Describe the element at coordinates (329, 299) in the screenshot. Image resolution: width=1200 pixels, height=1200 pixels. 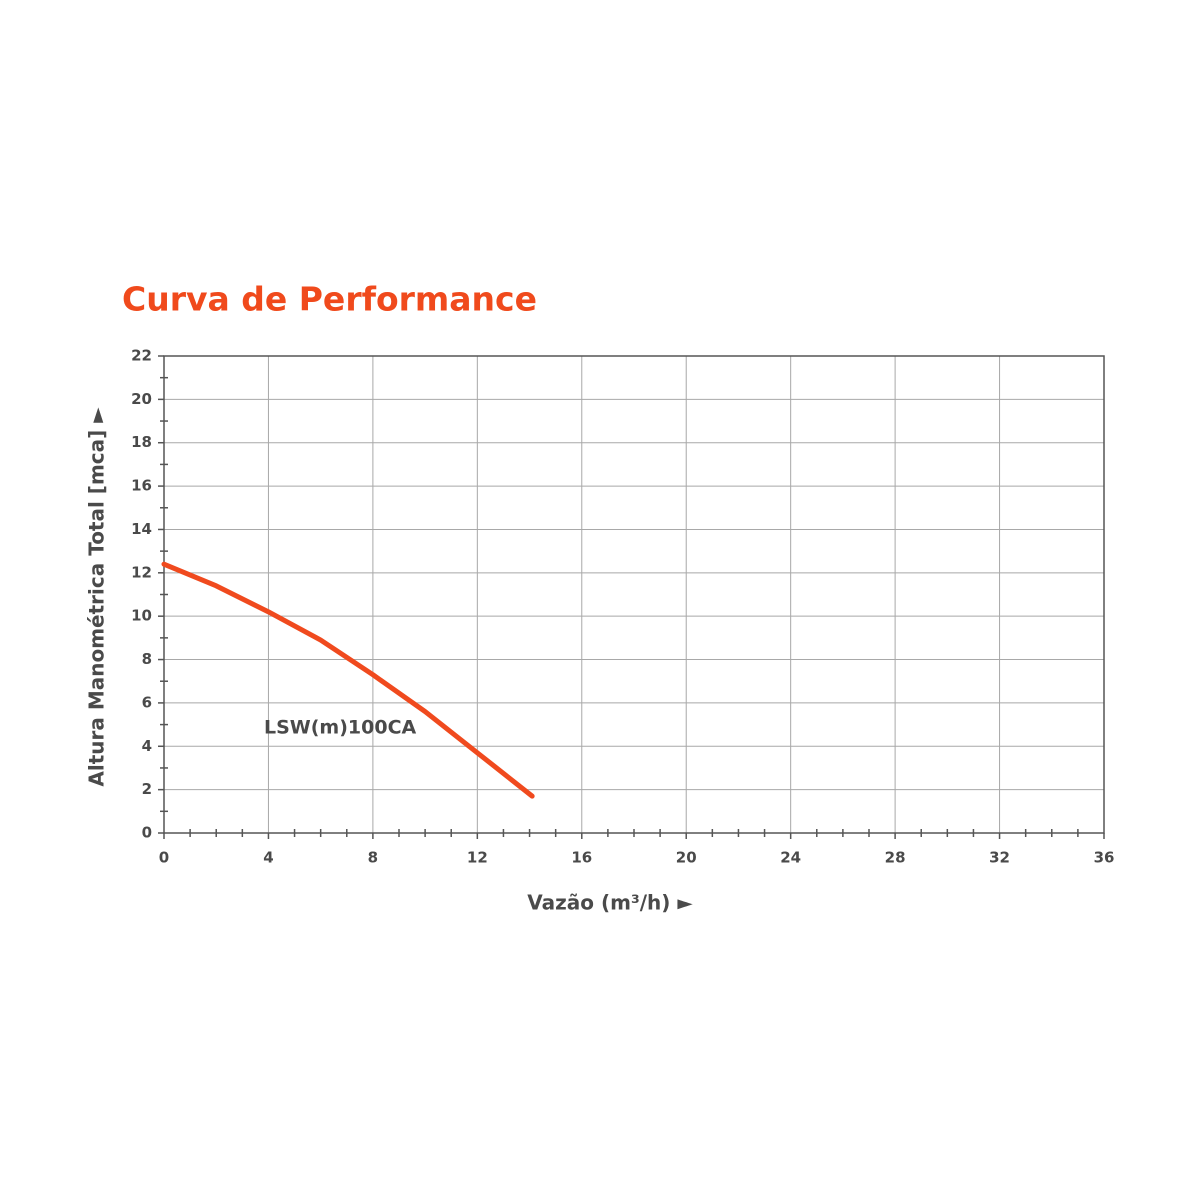
I see `chart-title: Curva de Performance` at that location.